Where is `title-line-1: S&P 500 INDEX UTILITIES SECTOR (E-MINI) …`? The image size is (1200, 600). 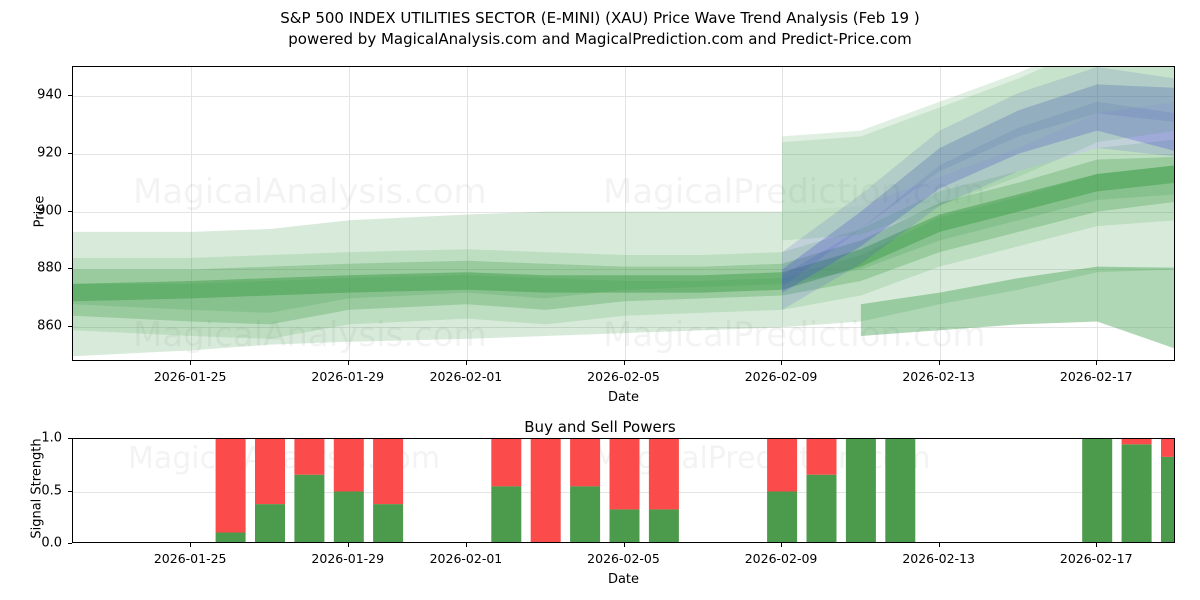 title-line-1: S&P 500 INDEX UTILITIES SECTOR (E-MINI) … is located at coordinates (600, 18).